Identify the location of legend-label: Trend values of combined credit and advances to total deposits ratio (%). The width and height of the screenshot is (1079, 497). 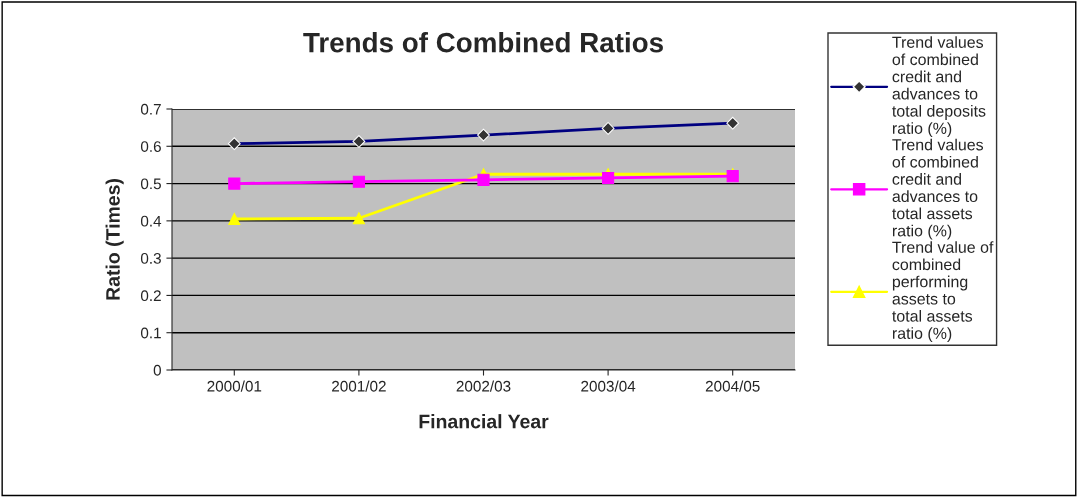
(939, 87).